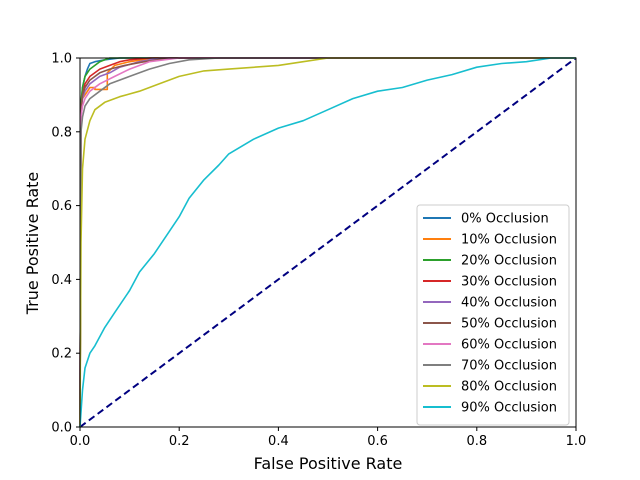 Image resolution: width=640 pixels, height=480 pixels. Describe the element at coordinates (377, 441) in the screenshot. I see `x-tick-label: 0.6` at that location.